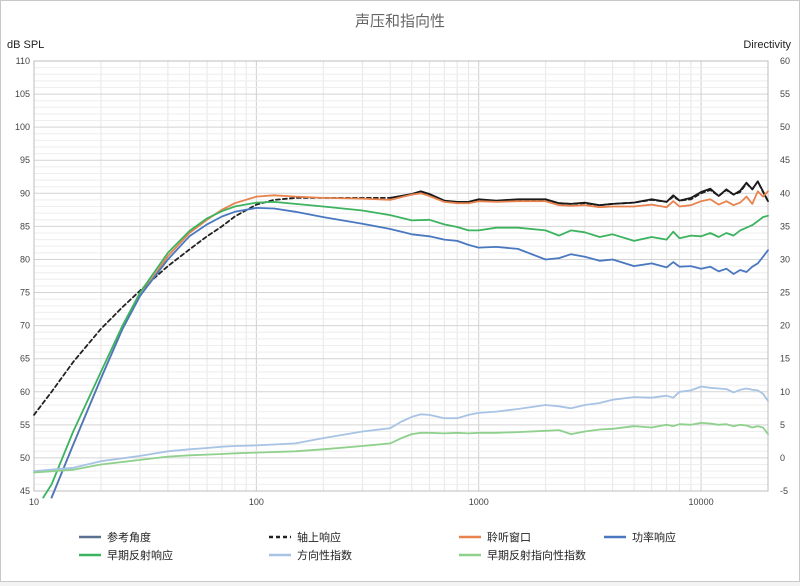 This screenshot has height=586, width=800. I want to click on y-left-tick-label: 80, so click(25, 259).